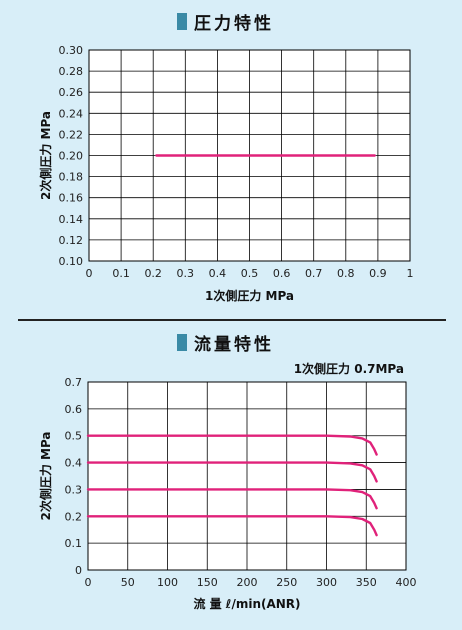 This screenshot has width=462, height=630. I want to click on pressure-y-tick-label: 0.20, so click(71, 156).